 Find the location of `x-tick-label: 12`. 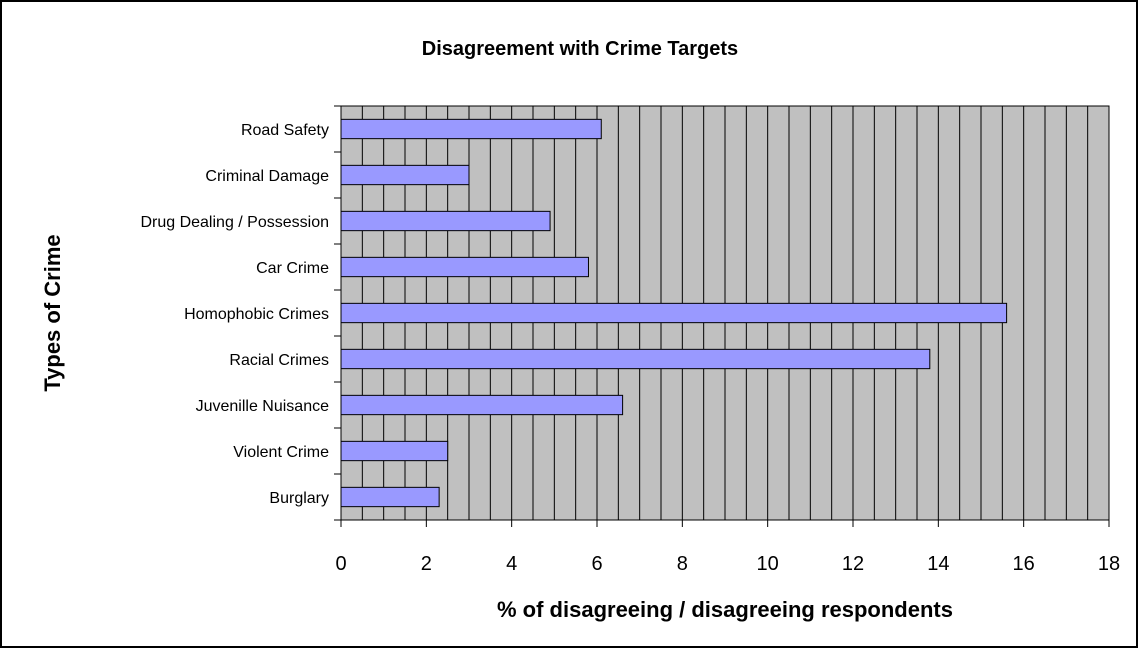

x-tick-label: 12 is located at coordinates (853, 564).